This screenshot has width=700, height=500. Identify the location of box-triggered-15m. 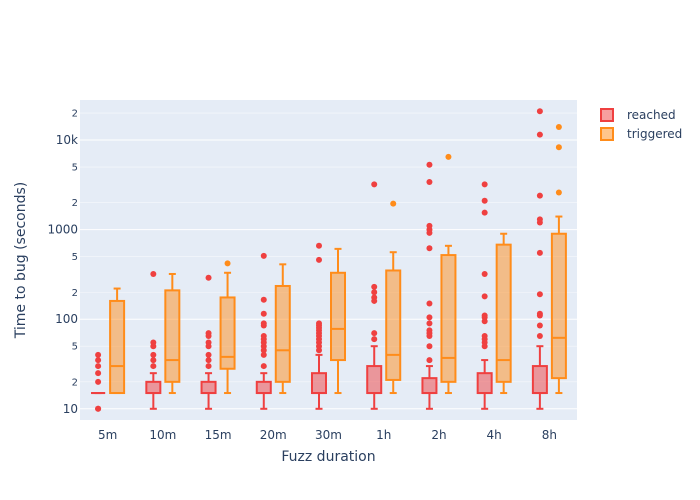
(227, 327).